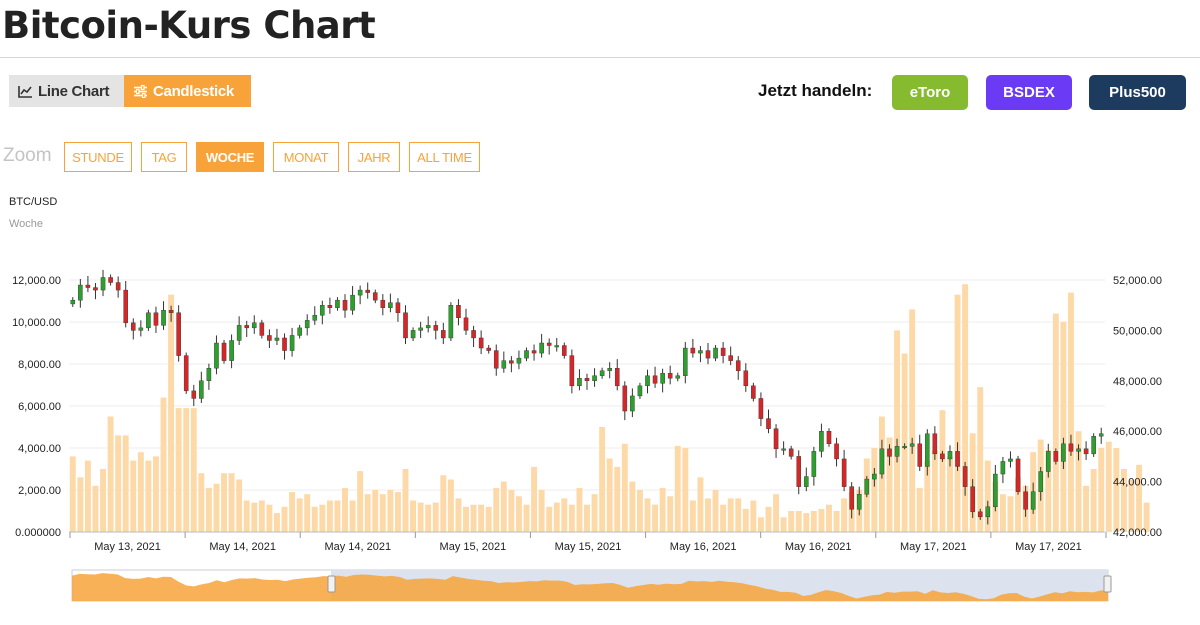 The image size is (1200, 625). What do you see at coordinates (187, 91) in the screenshot?
I see `candlestick-button: Candlestick` at bounding box center [187, 91].